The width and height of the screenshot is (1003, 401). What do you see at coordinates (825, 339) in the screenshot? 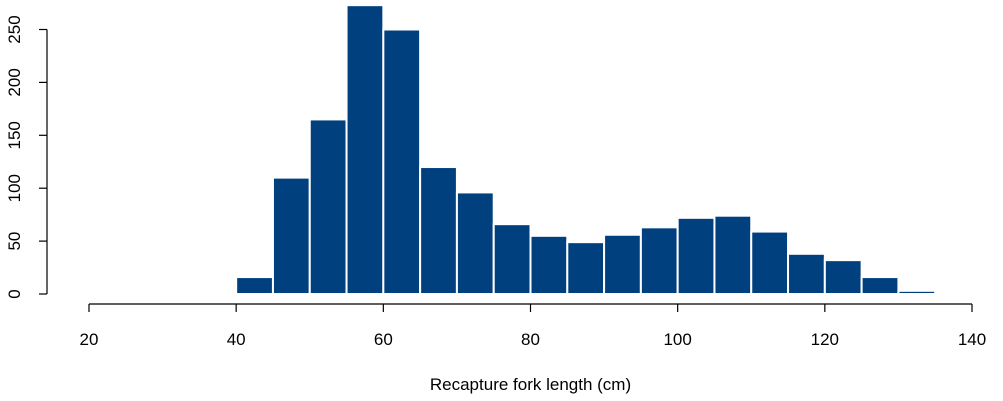
I see `x-tick-label: 120` at bounding box center [825, 339].